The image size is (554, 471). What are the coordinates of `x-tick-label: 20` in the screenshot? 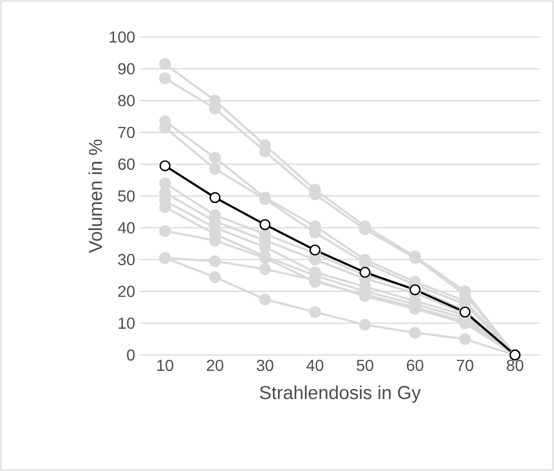 It's located at (215, 366).